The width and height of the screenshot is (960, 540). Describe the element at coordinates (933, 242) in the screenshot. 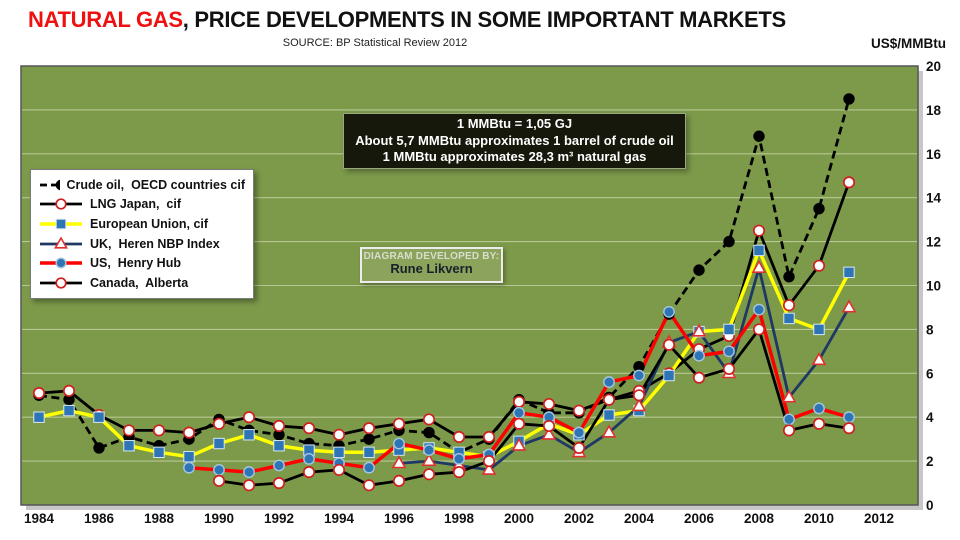

I see `y-tick-label: 12` at that location.